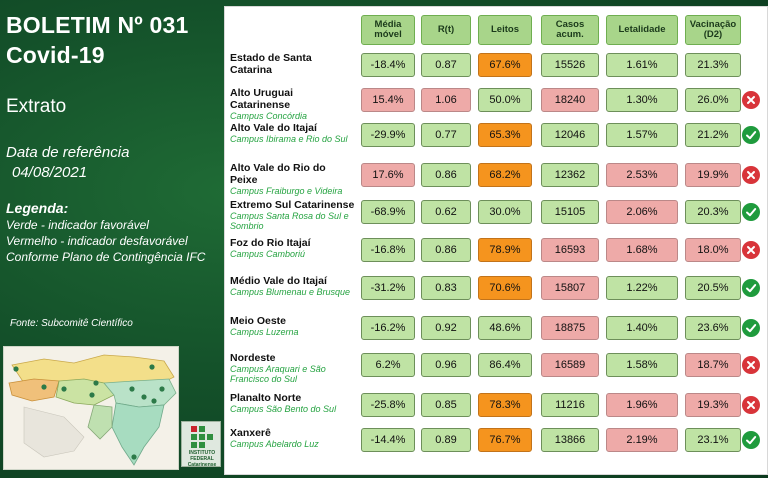 Image resolution: width=768 pixels, height=478 pixels. I want to click on bulletin-title: BOLETIM Nº 031 Covid-19, so click(97, 40).